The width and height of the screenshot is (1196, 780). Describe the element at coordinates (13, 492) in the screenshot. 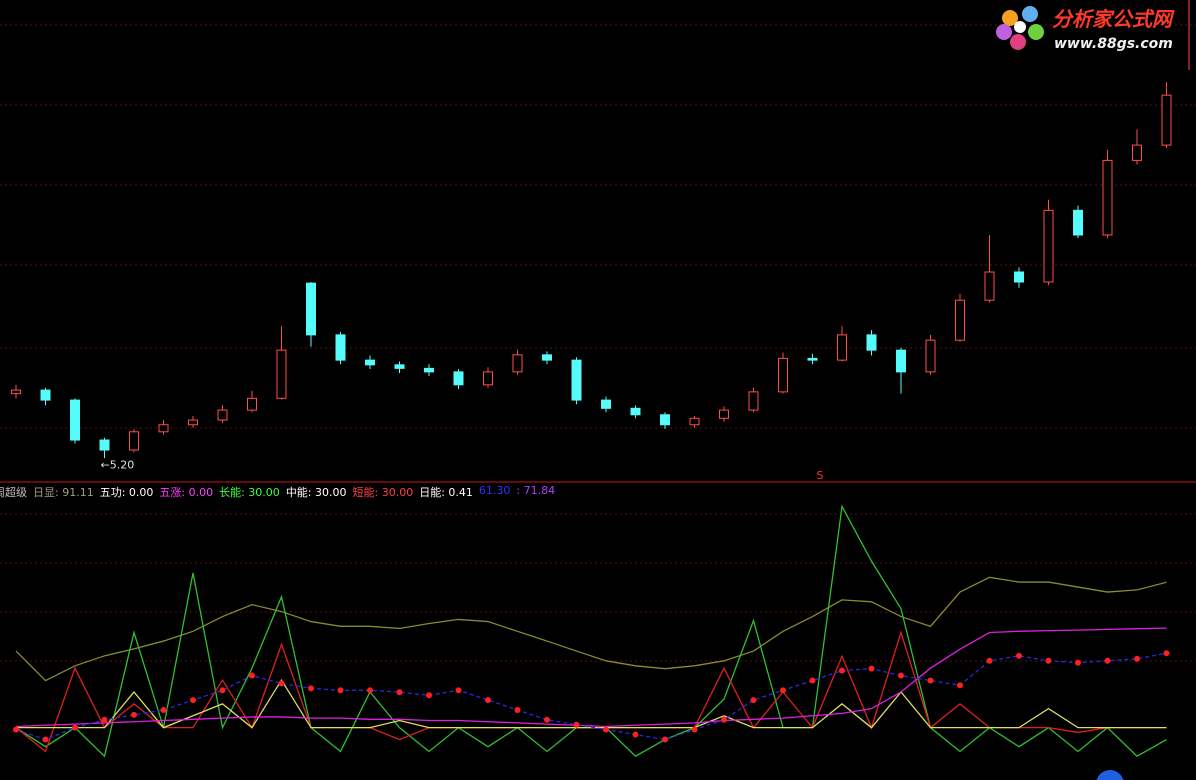

I see `header-item: 周超级` at that location.